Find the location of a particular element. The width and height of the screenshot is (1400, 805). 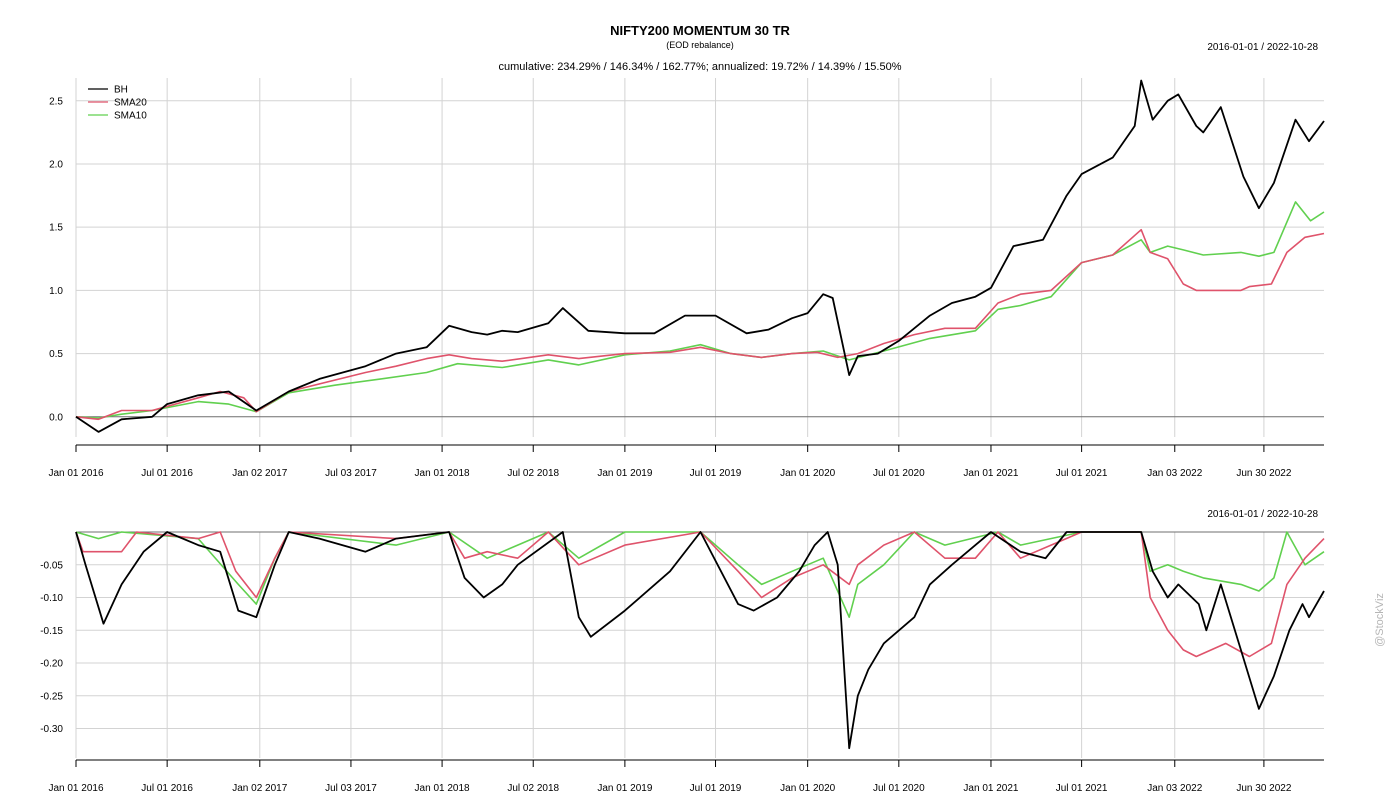

legend-label-bh: BH is located at coordinates (121, 90).